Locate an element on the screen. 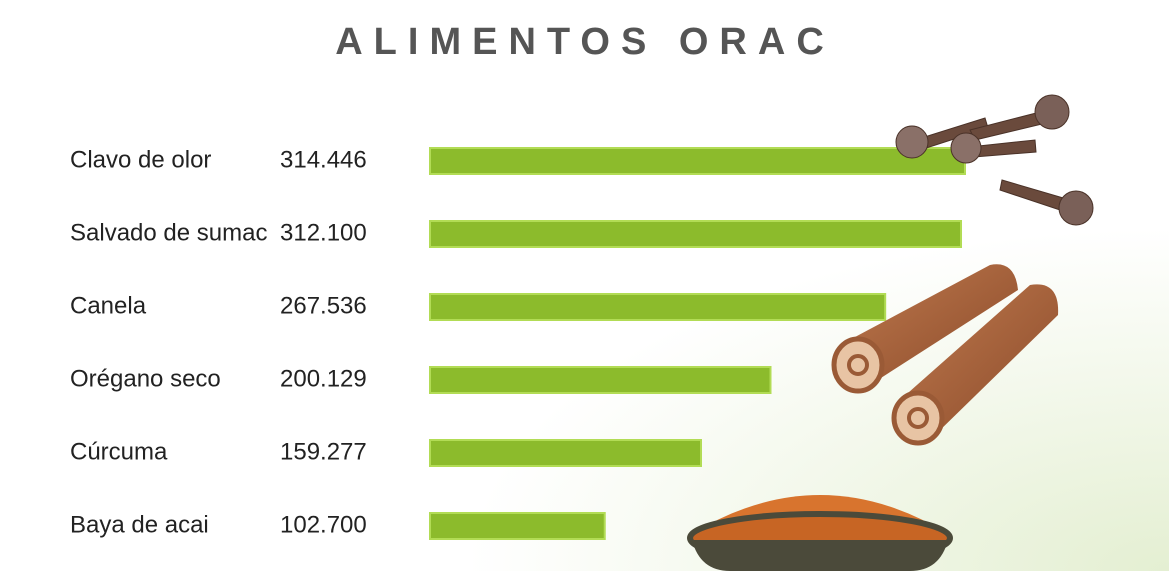 This screenshot has width=1169, height=571. turmeric-bowl is located at coordinates (820, 533).